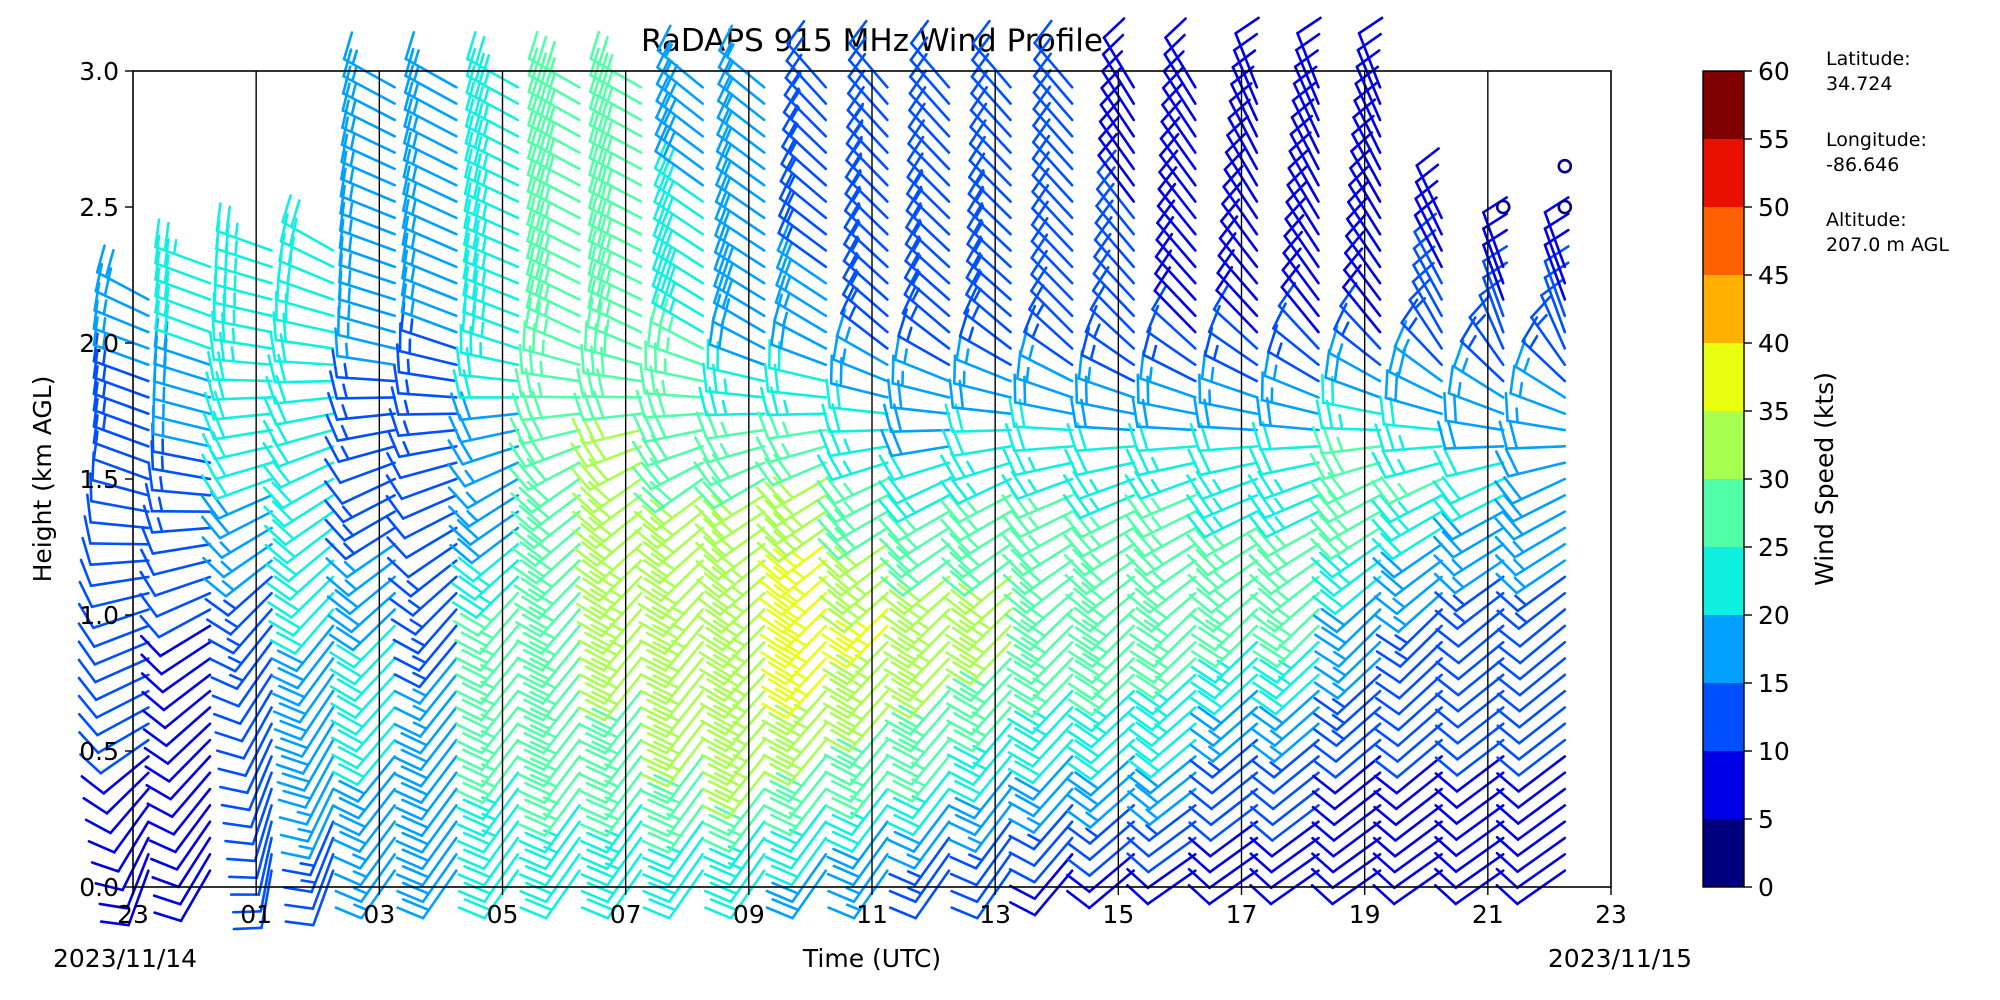 The image size is (2000, 1000). What do you see at coordinates (852, 469) in the screenshot?
I see `profile-11:00` at bounding box center [852, 469].